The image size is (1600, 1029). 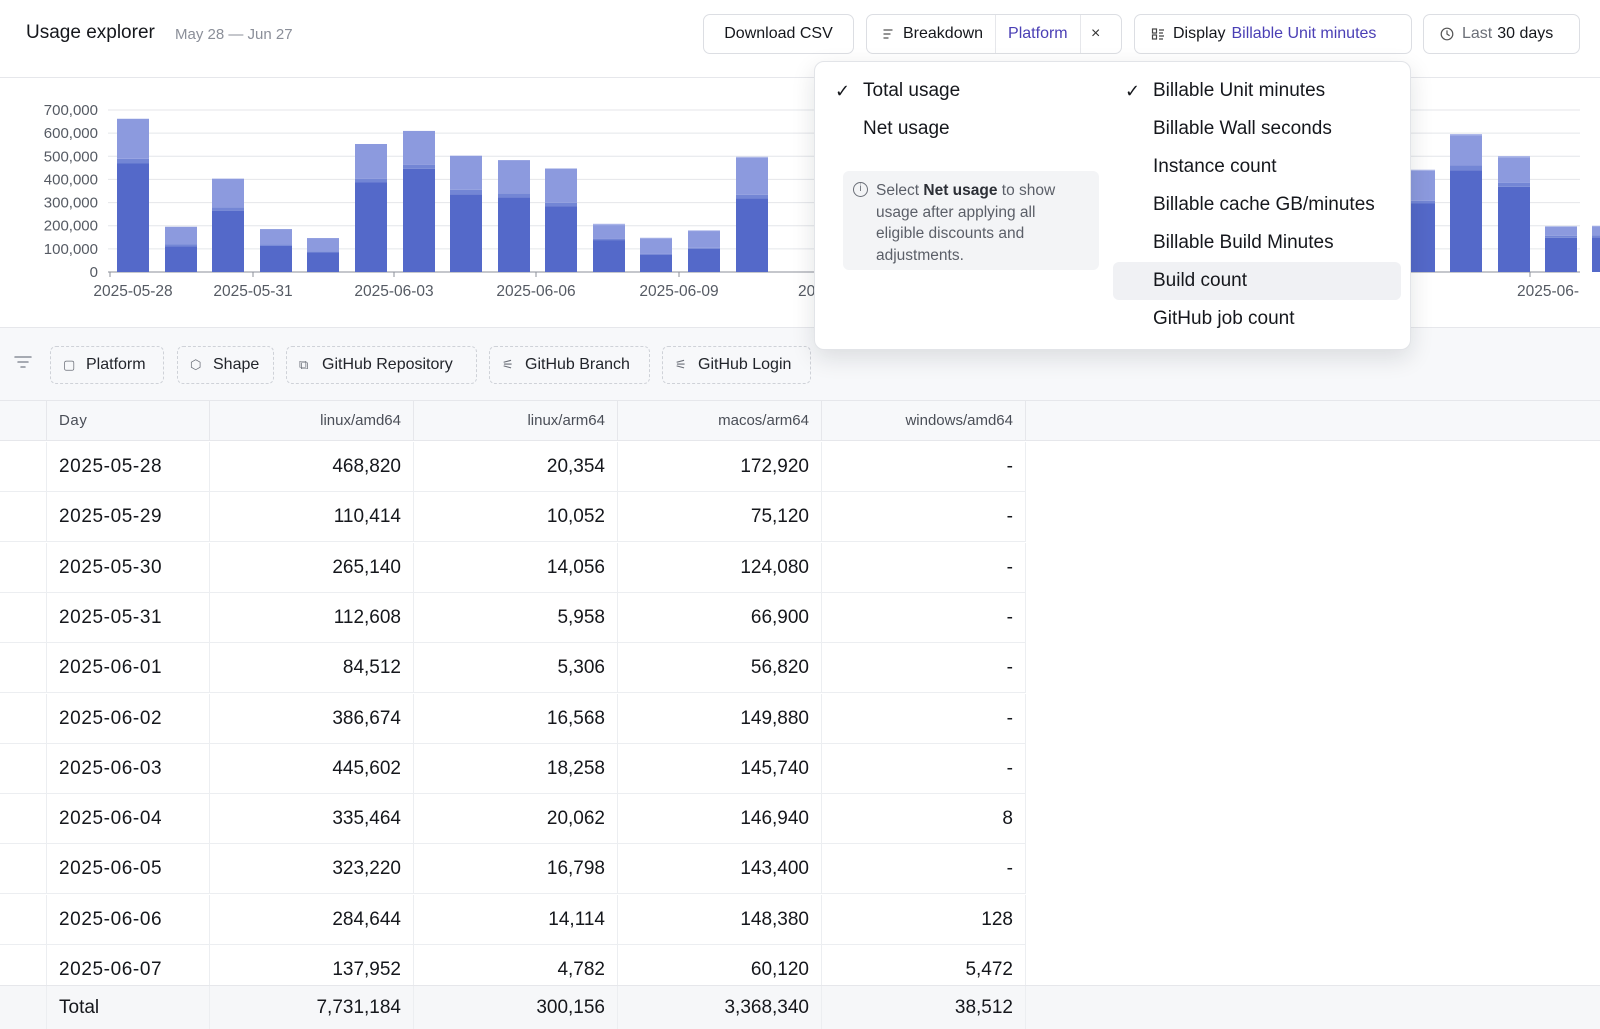 I want to click on table-row: 2025-06-07 137,952 4,782 60,120 5,472, so click(x=513, y=970).